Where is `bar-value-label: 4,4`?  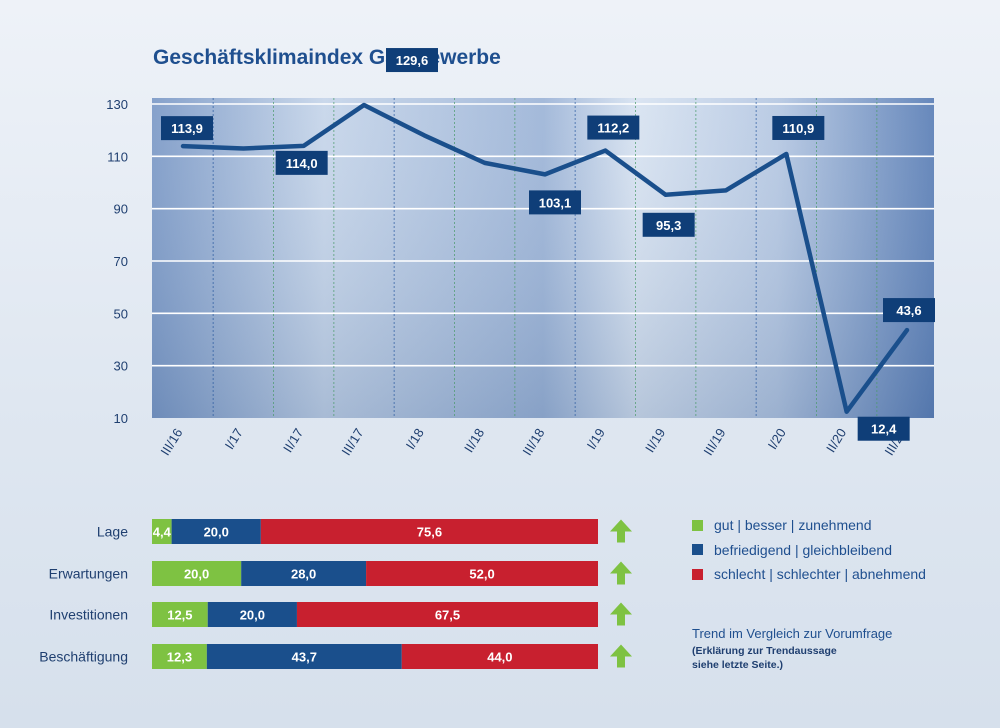
bar-value-label: 4,4 is located at coordinates (162, 532).